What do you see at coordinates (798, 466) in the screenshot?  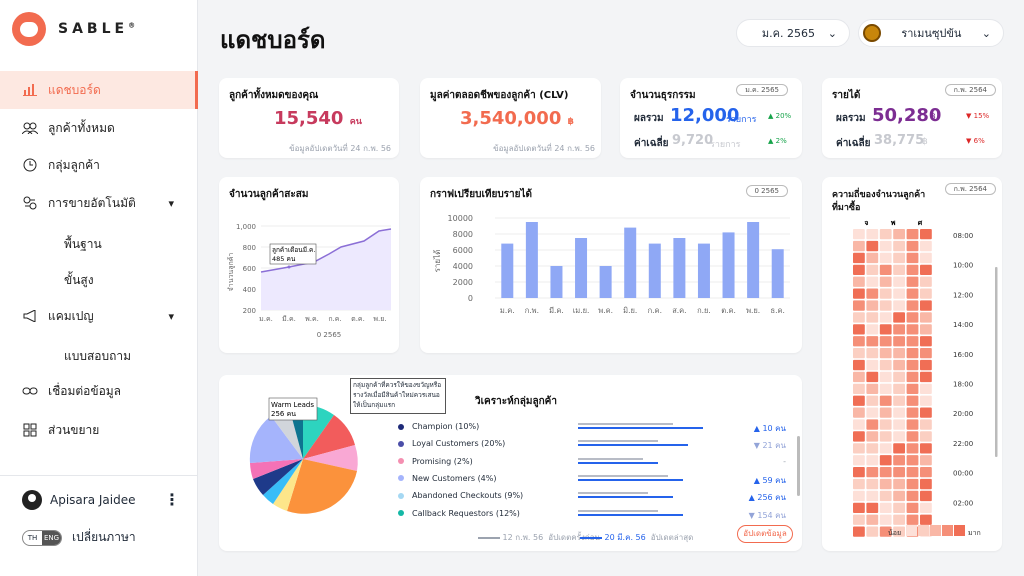 I see `scrollbar` at bounding box center [798, 466].